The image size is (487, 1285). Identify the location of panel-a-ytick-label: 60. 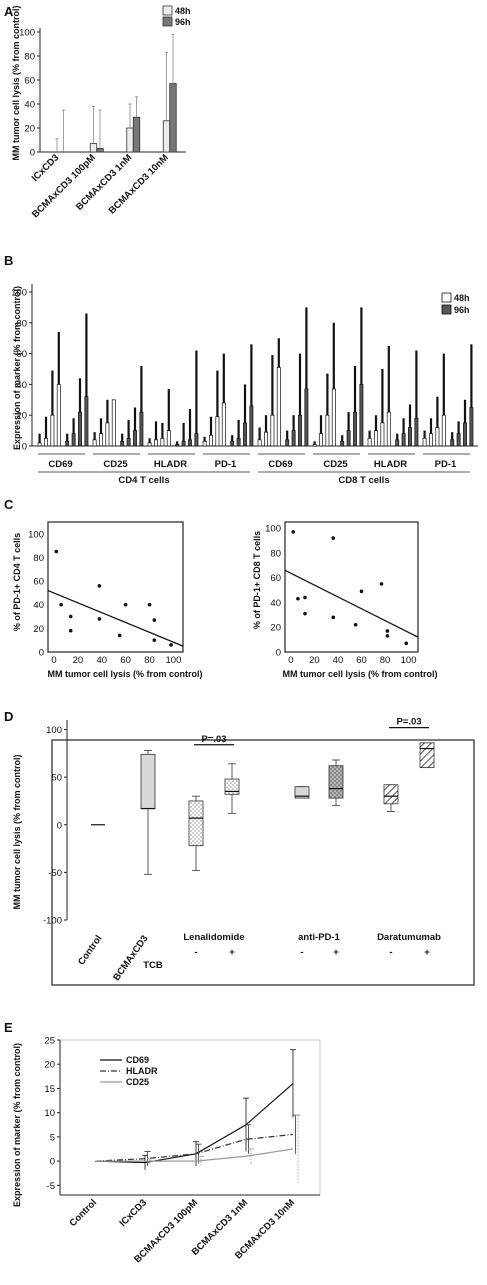
(29, 81).